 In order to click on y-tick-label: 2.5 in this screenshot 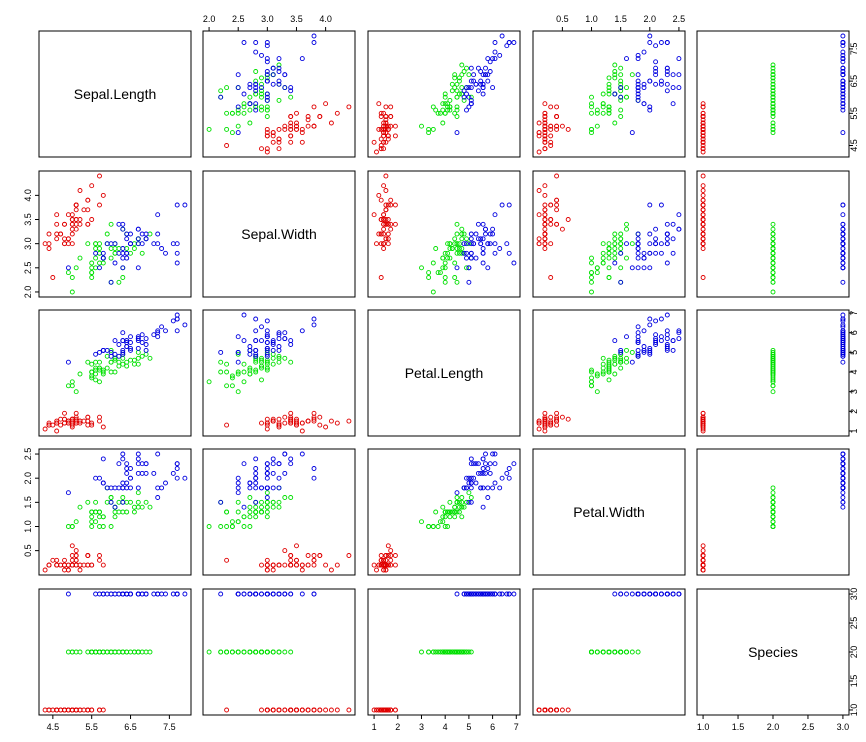, I will do `click(28, 454)`.